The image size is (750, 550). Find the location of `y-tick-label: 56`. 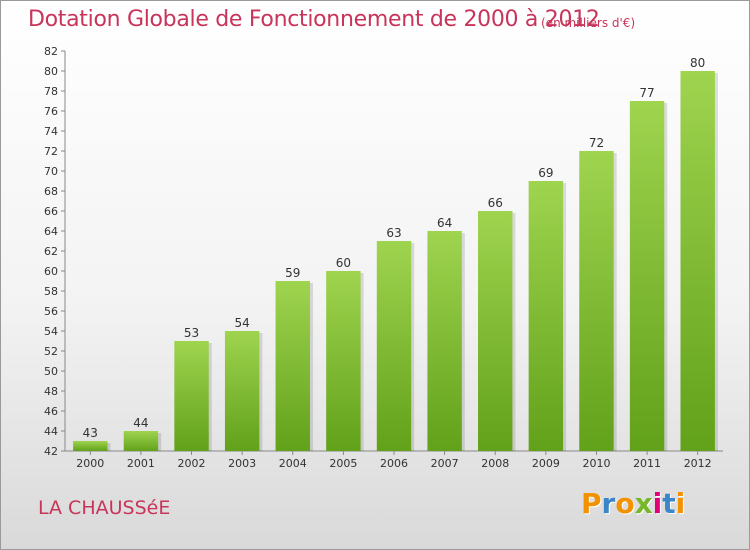

y-tick-label: 56 is located at coordinates (51, 311).